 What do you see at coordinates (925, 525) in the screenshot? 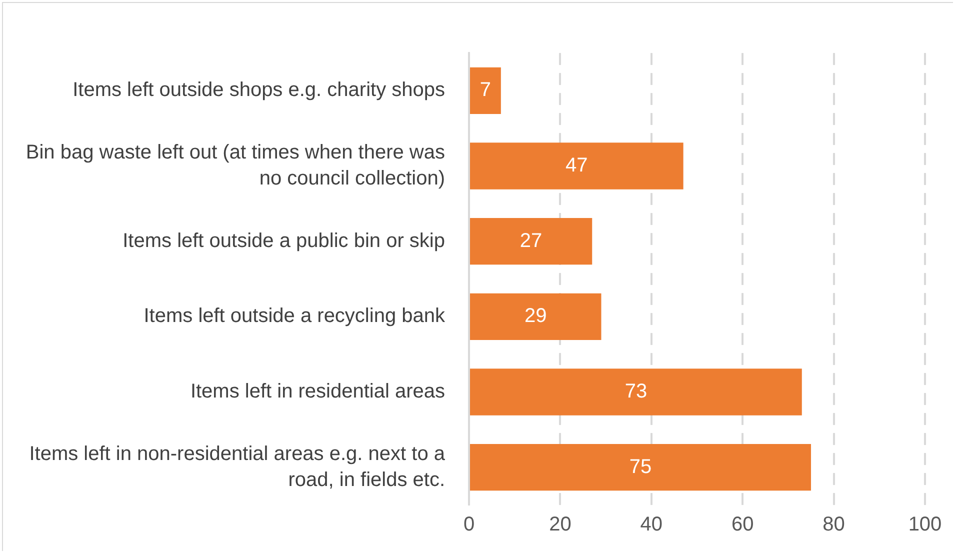
I see `x-tick-label: 100` at bounding box center [925, 525].